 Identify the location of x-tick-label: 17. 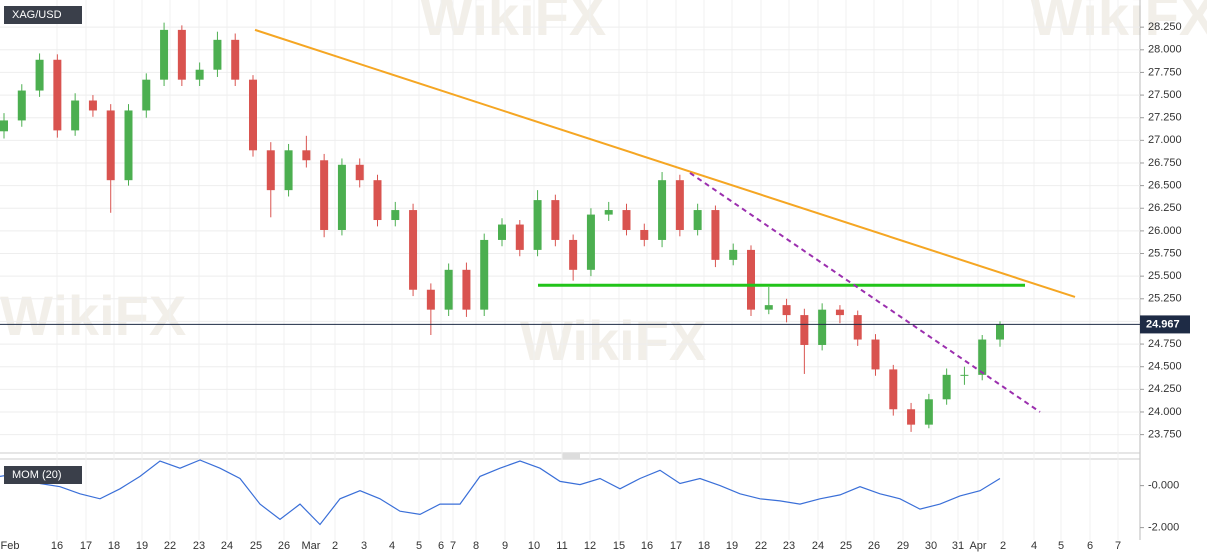
(676, 546).